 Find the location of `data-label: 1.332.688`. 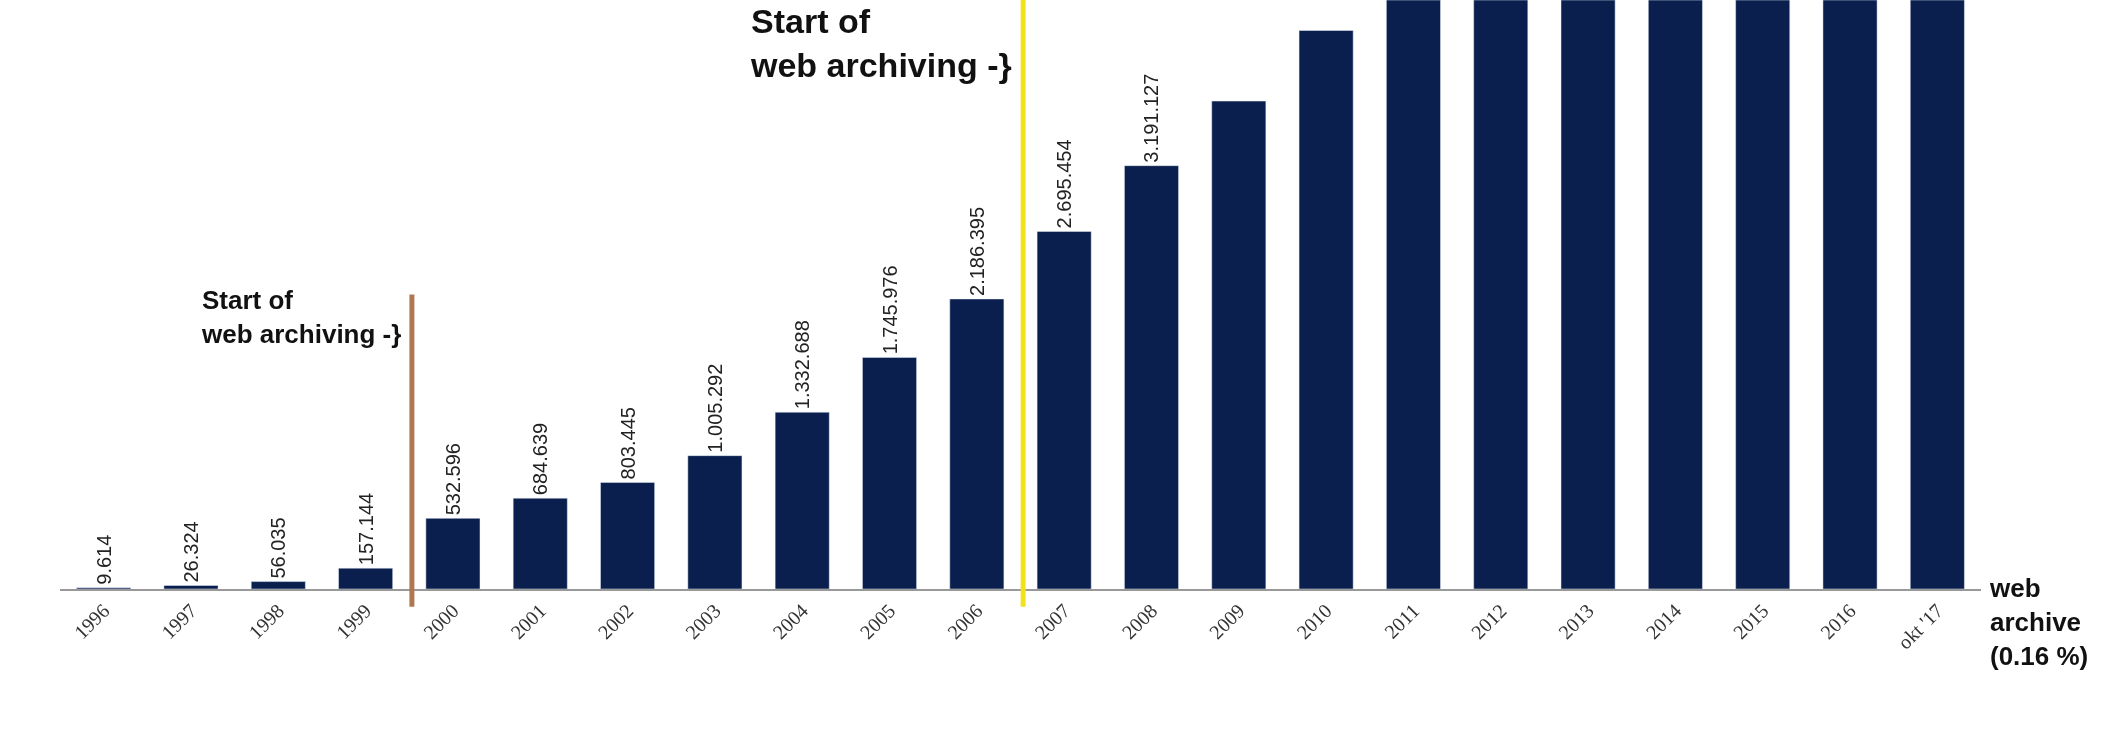

data-label: 1.332.688 is located at coordinates (802, 365).